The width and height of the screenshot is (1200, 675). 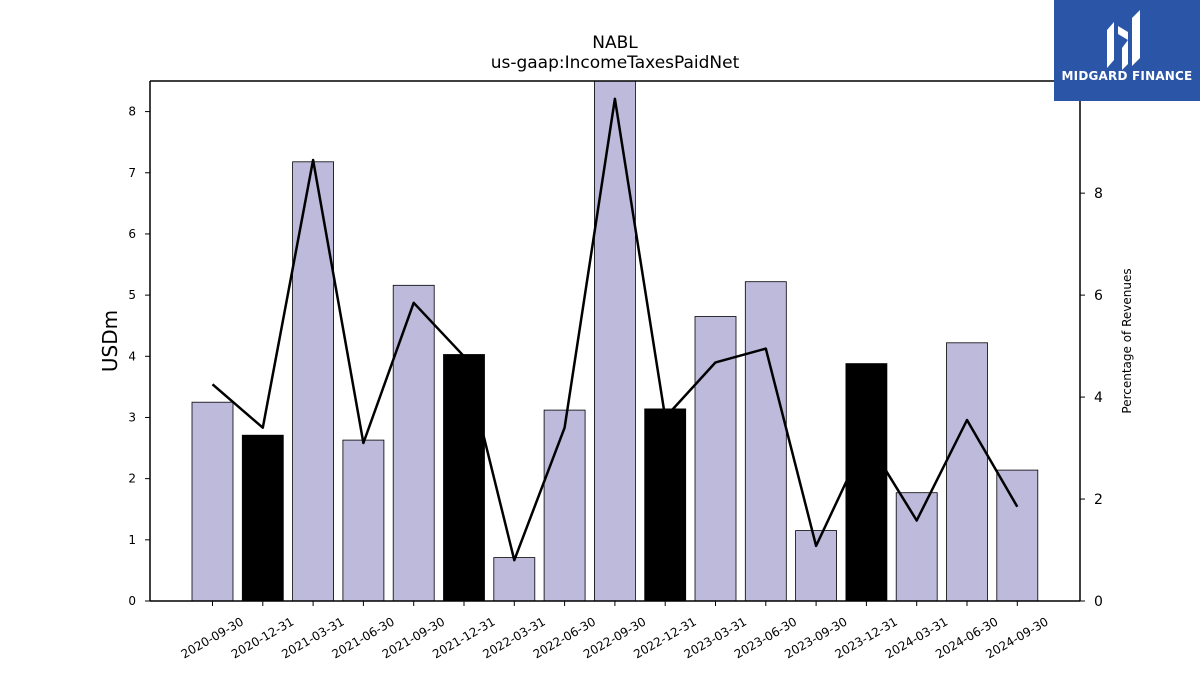 I want to click on y-tick-label-1: 1, so click(x=132, y=540).